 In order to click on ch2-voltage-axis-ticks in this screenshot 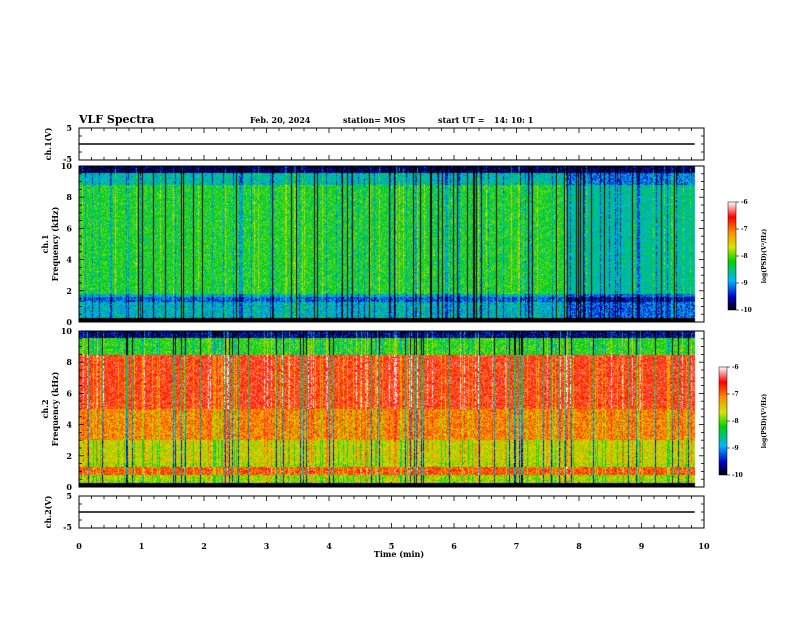, I will do `click(391, 512)`.